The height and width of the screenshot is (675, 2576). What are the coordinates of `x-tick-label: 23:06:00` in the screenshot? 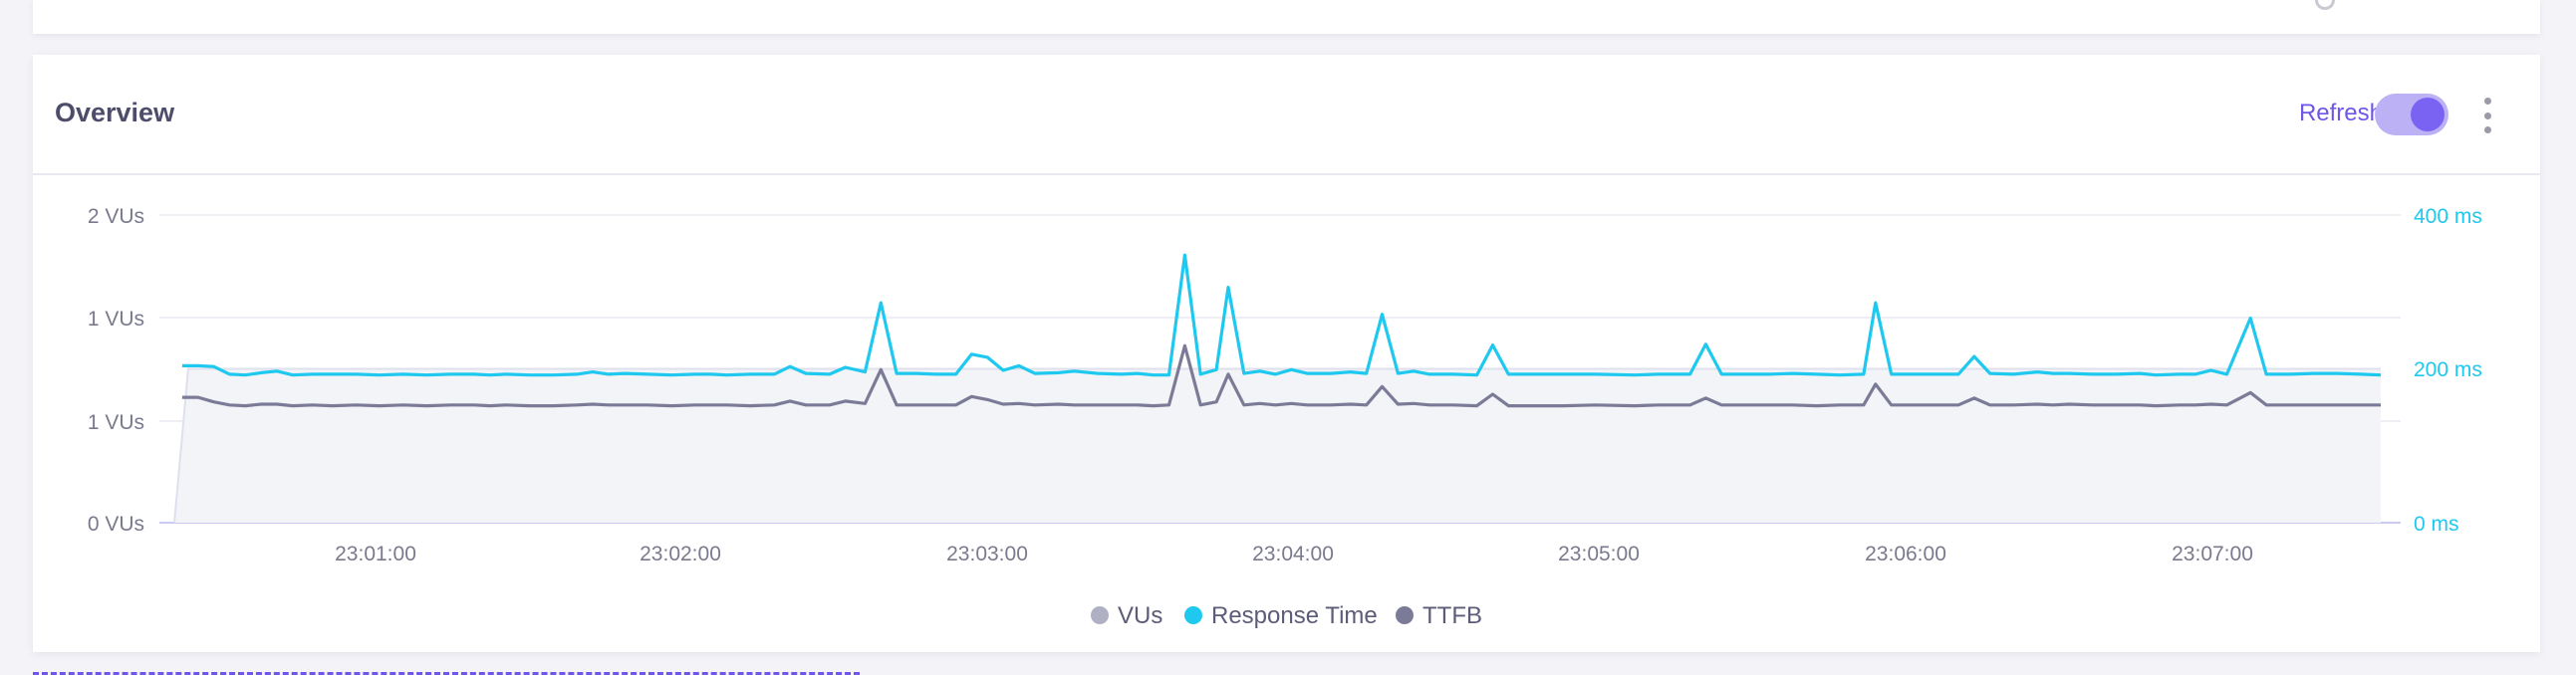 It's located at (1905, 554).